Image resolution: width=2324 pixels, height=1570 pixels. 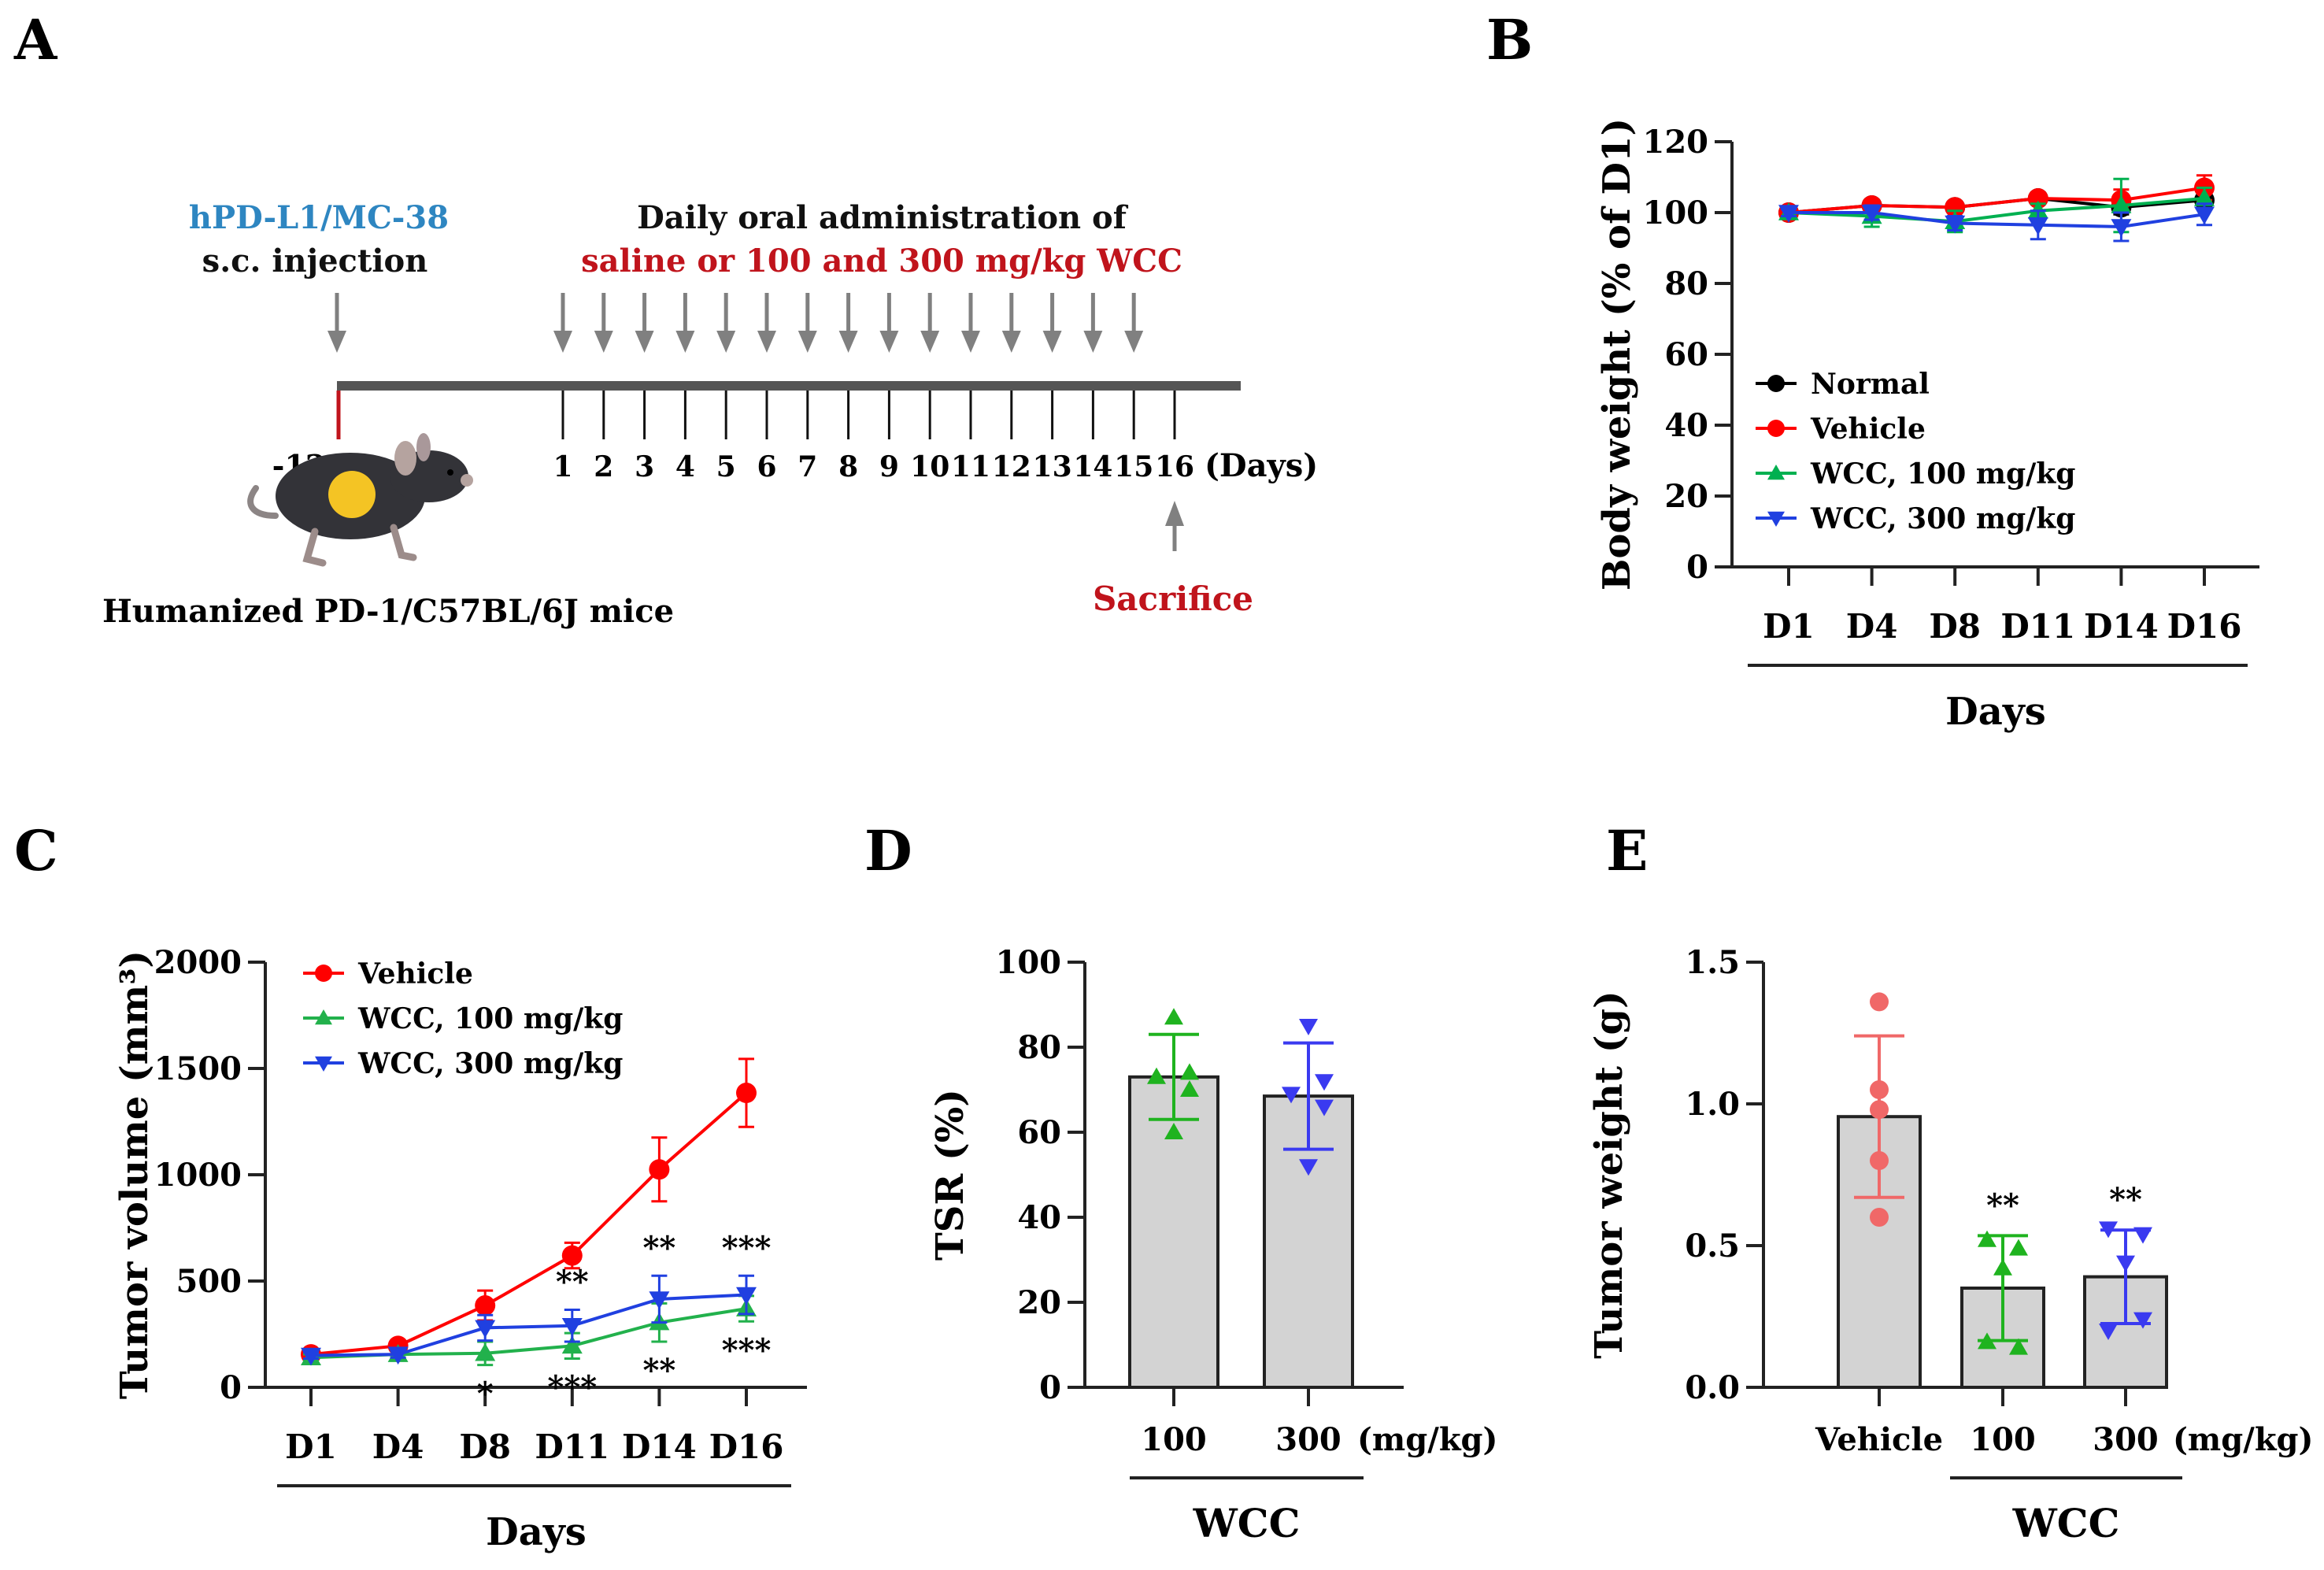 I want to click on y-axis-title: TSR (%), so click(x=950, y=1175).